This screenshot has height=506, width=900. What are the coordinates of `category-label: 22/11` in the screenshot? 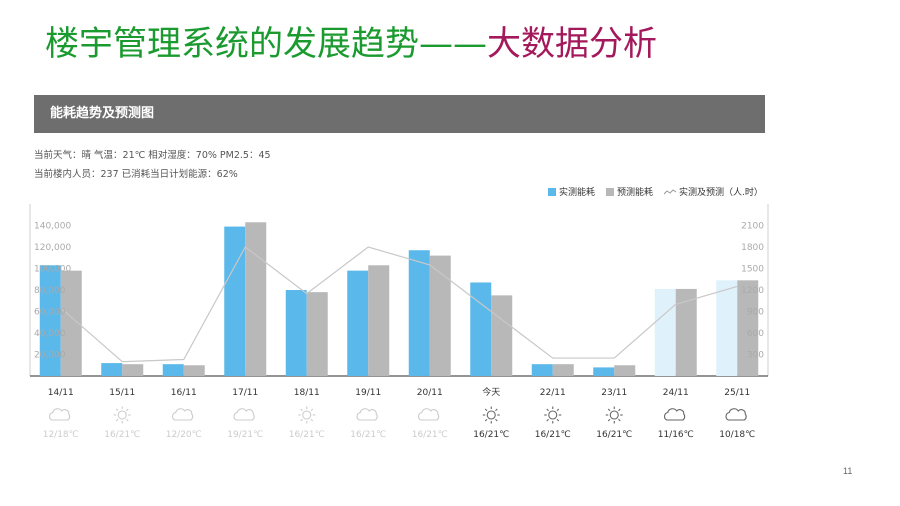 It's located at (553, 393).